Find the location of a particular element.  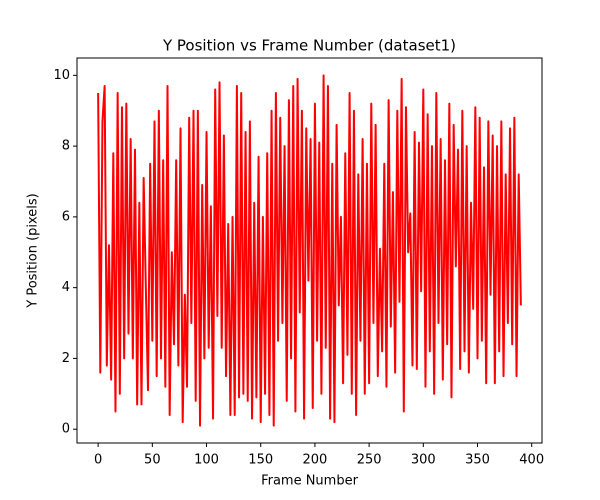

x-axis-label: Frame Number is located at coordinates (310, 481).